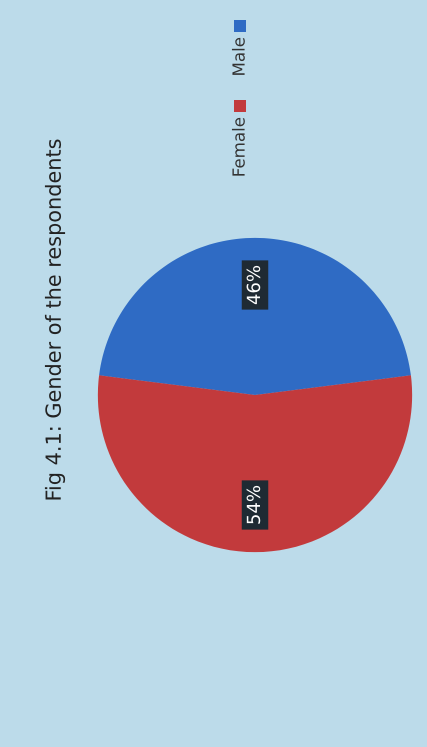  I want to click on data-label: 46%, so click(253, 285).